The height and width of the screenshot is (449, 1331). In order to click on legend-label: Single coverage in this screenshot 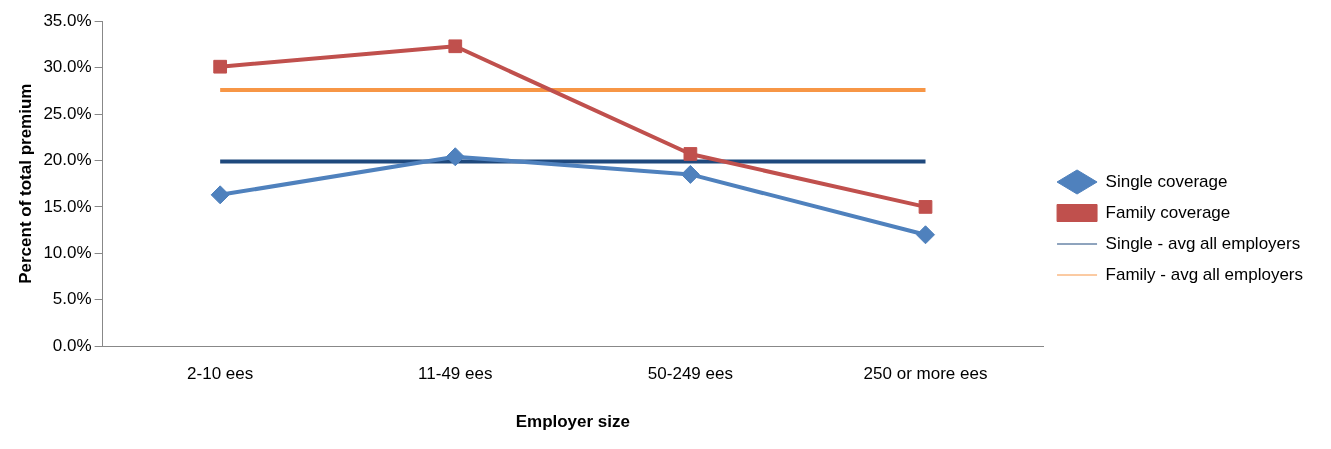, I will do `click(1166, 181)`.